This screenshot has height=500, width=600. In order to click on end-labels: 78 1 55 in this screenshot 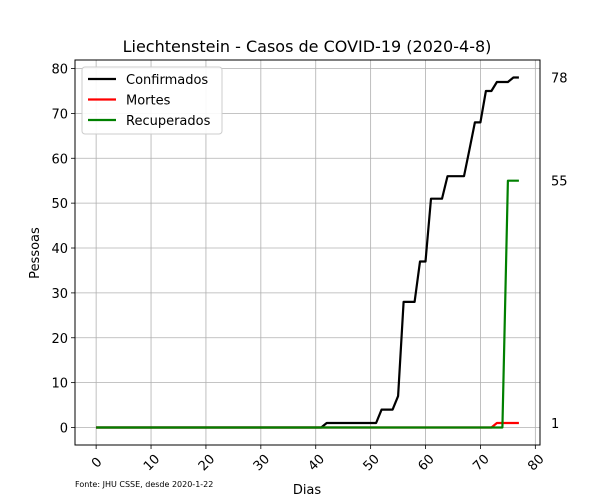, I will do `click(559, 252)`.